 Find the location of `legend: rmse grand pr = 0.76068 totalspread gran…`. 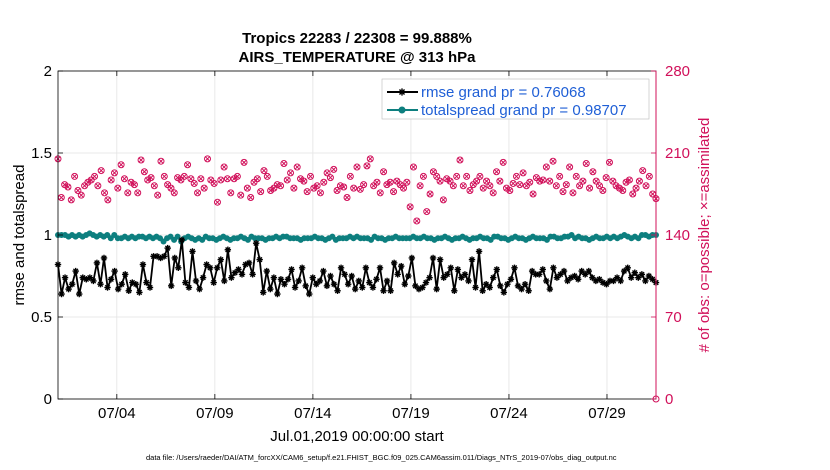

legend: rmse grand pr = 0.76068 totalspread gran… is located at coordinates (515, 99).